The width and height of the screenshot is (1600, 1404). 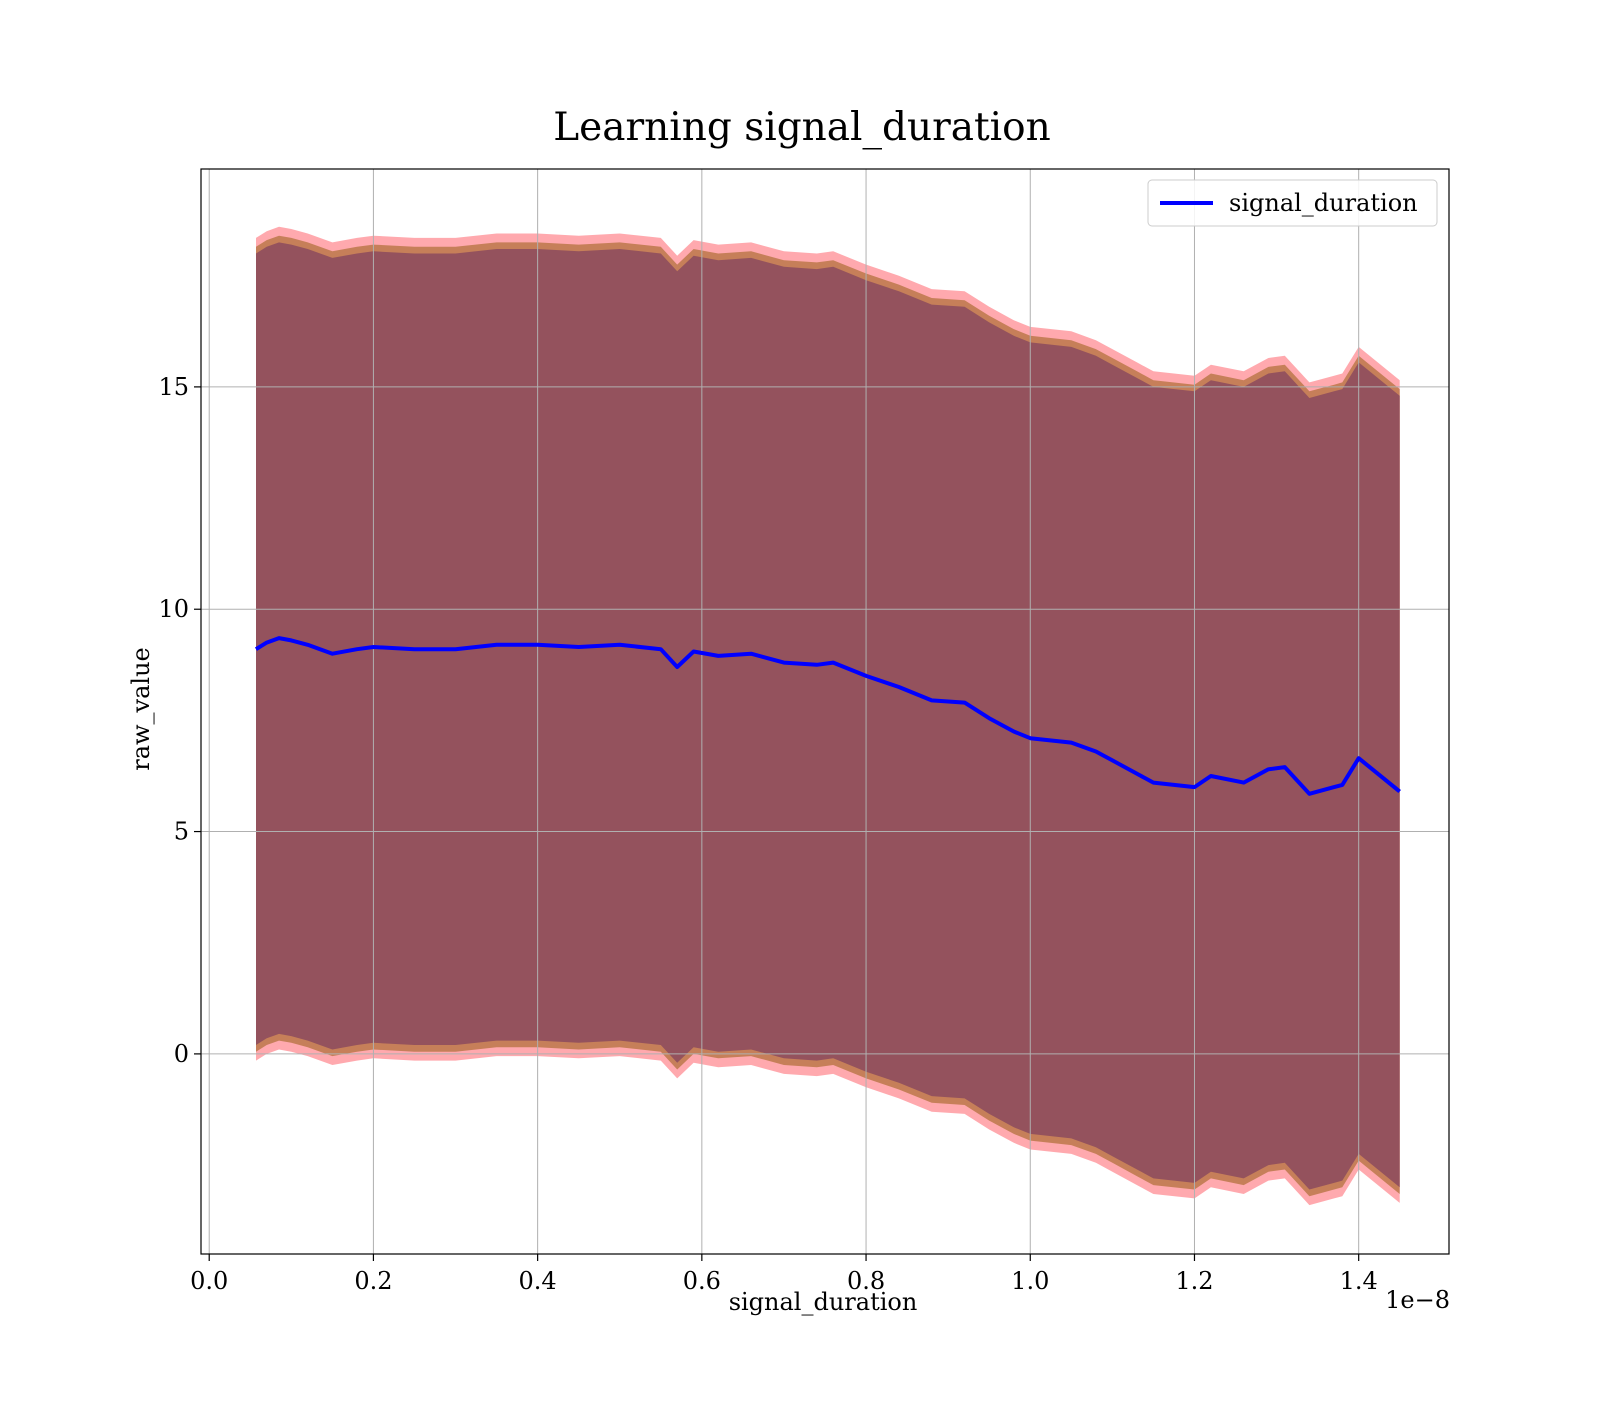 I want to click on series-line-signal-duration, so click(x=827, y=716).